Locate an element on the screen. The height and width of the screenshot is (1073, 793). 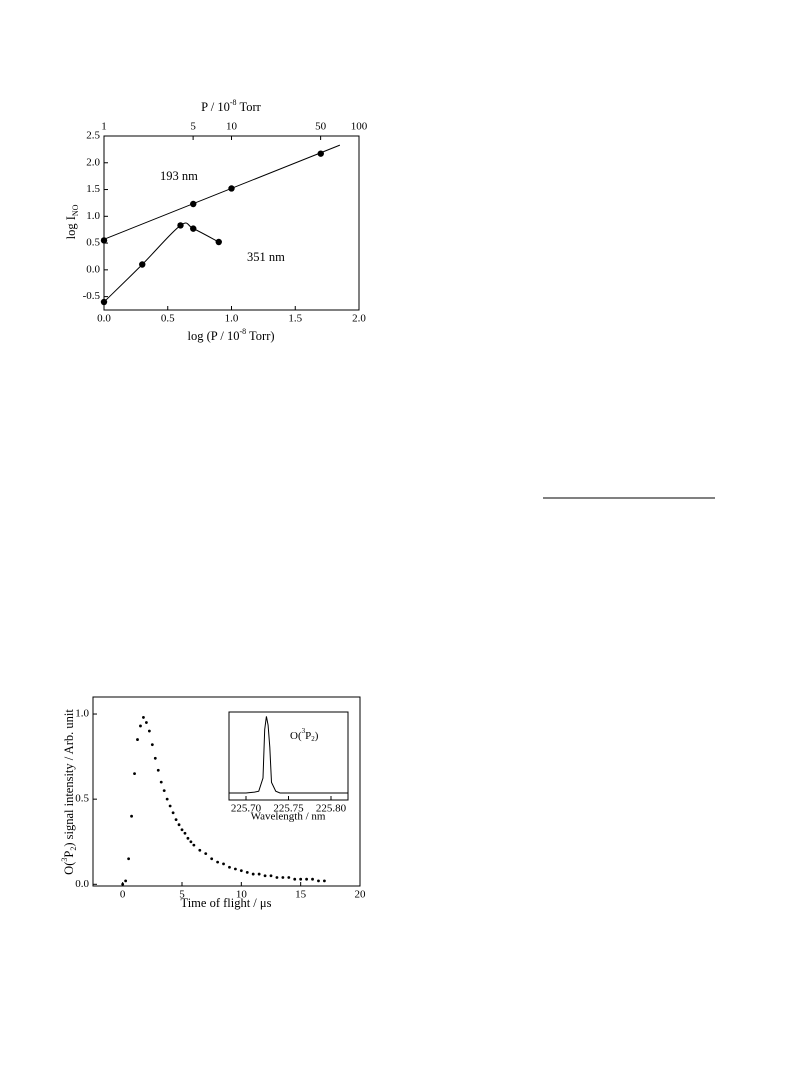
y-axis-label: O(3P2) signal intensity / Arb. unit is located at coordinates (69, 792).